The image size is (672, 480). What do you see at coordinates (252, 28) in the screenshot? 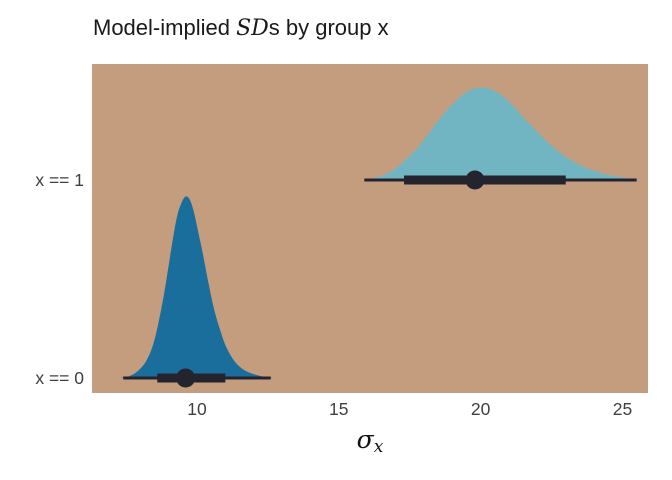
I see `chart-title-italic-sd: SD` at bounding box center [252, 28].